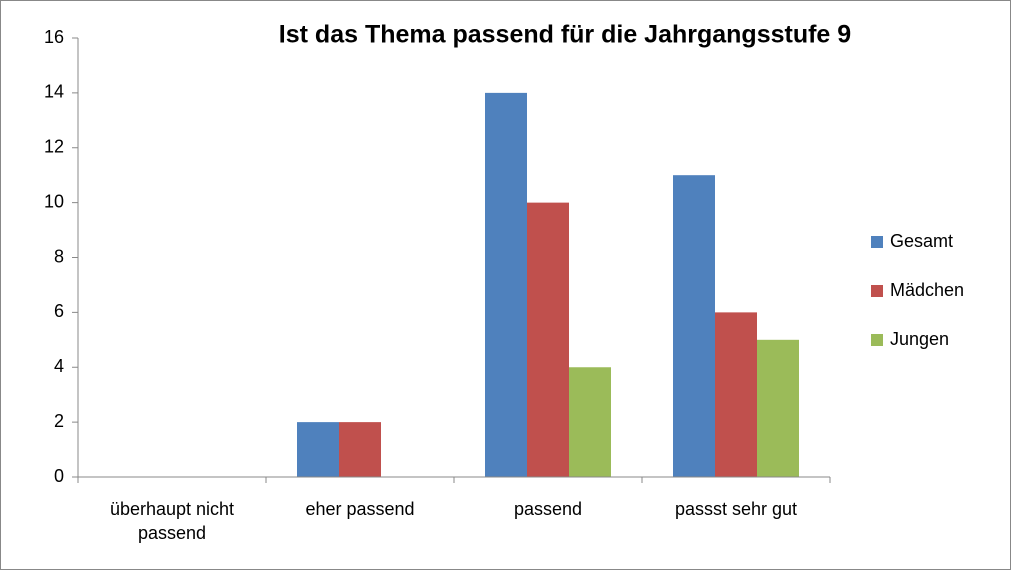 The image size is (1011, 570). I want to click on y-tick-label: 6, so click(59, 311).